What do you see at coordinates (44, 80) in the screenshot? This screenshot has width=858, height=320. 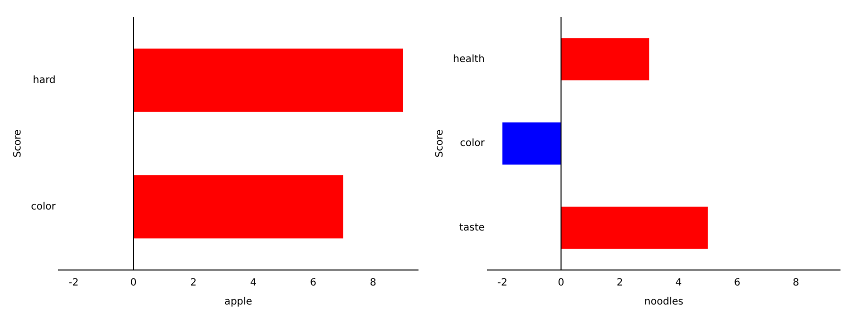 I see `y-tick-label: hard` at bounding box center [44, 80].